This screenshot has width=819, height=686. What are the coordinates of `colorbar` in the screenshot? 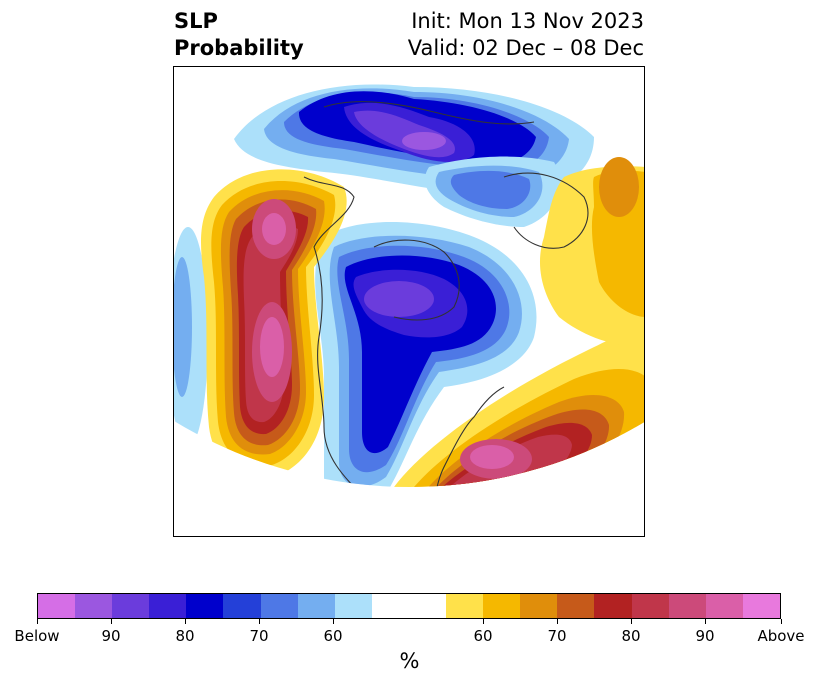 It's located at (409, 606).